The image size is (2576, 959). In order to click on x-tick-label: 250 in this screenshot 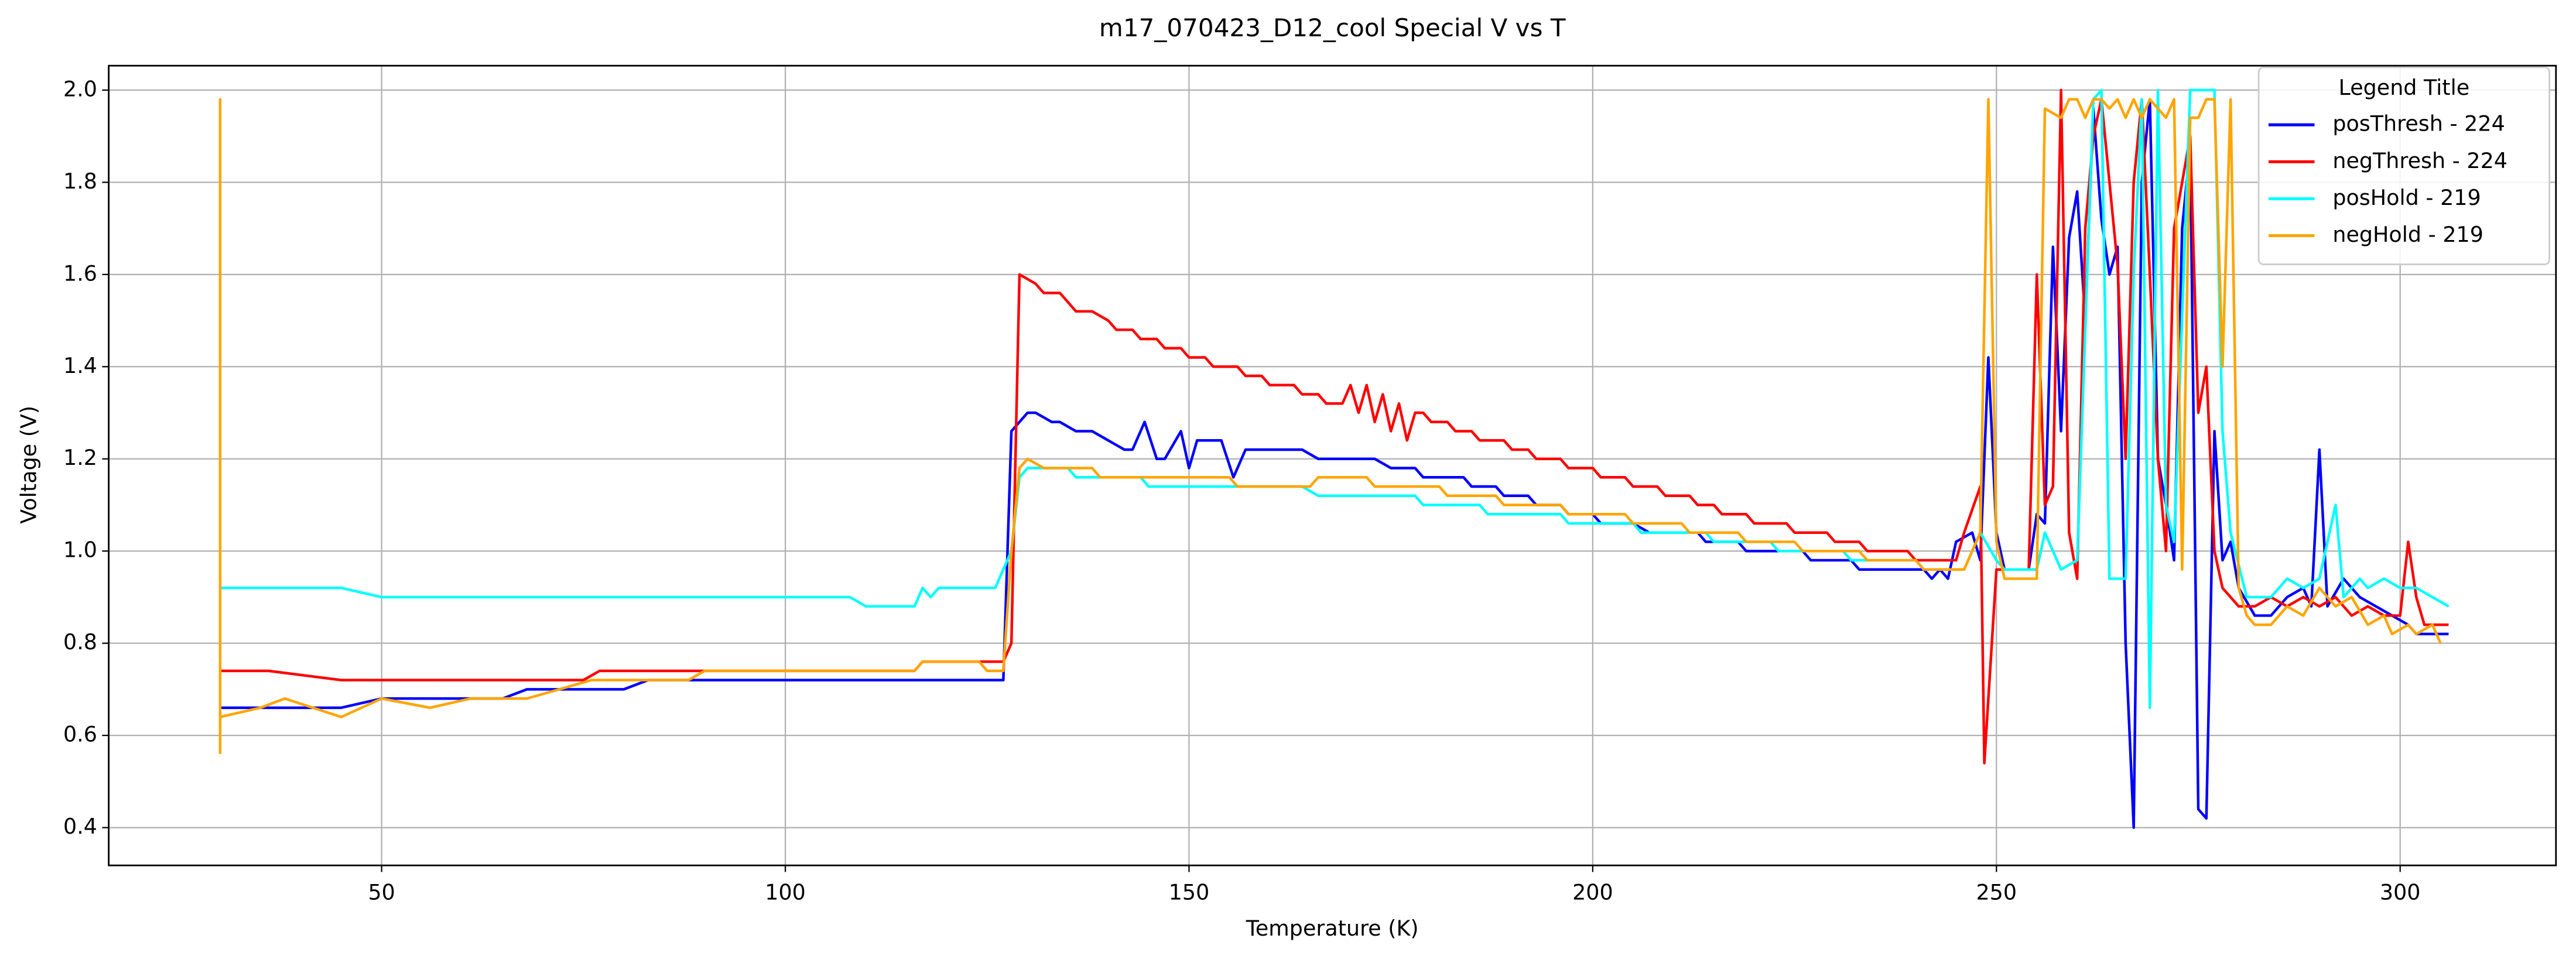, I will do `click(1996, 892)`.